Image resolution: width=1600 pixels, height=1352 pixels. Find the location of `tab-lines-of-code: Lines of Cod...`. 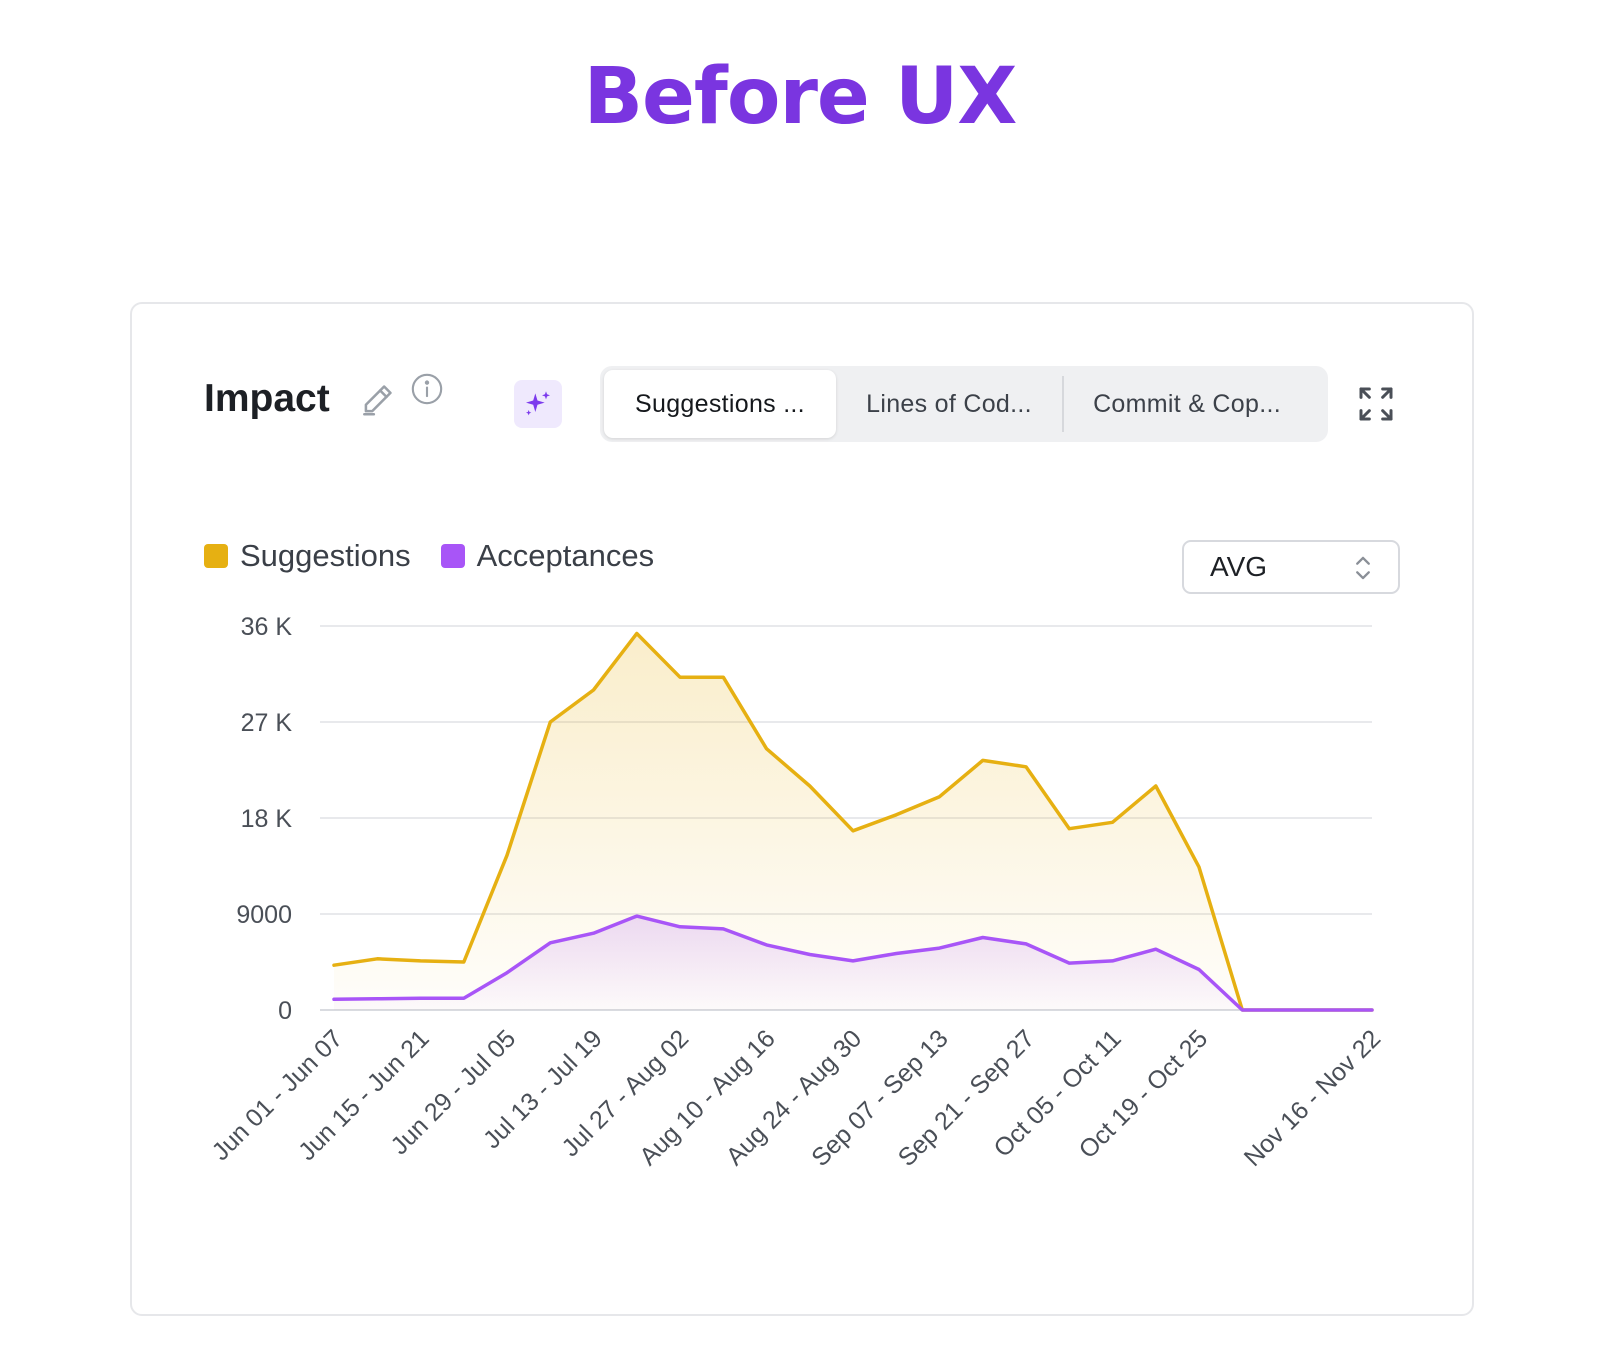

tab-lines-of-code: Lines of Cod... is located at coordinates (949, 403).